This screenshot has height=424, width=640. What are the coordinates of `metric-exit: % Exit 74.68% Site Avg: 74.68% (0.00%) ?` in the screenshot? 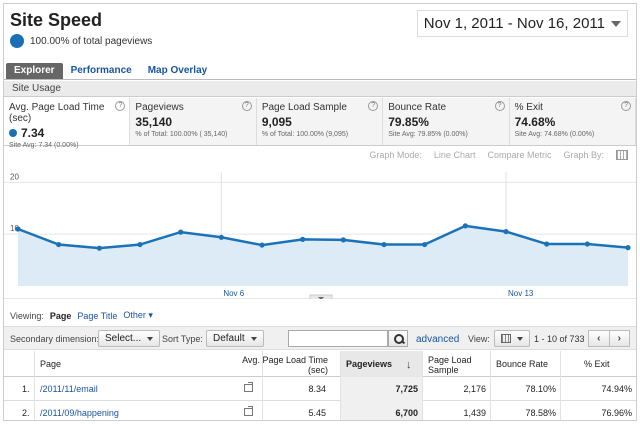 It's located at (573, 121).